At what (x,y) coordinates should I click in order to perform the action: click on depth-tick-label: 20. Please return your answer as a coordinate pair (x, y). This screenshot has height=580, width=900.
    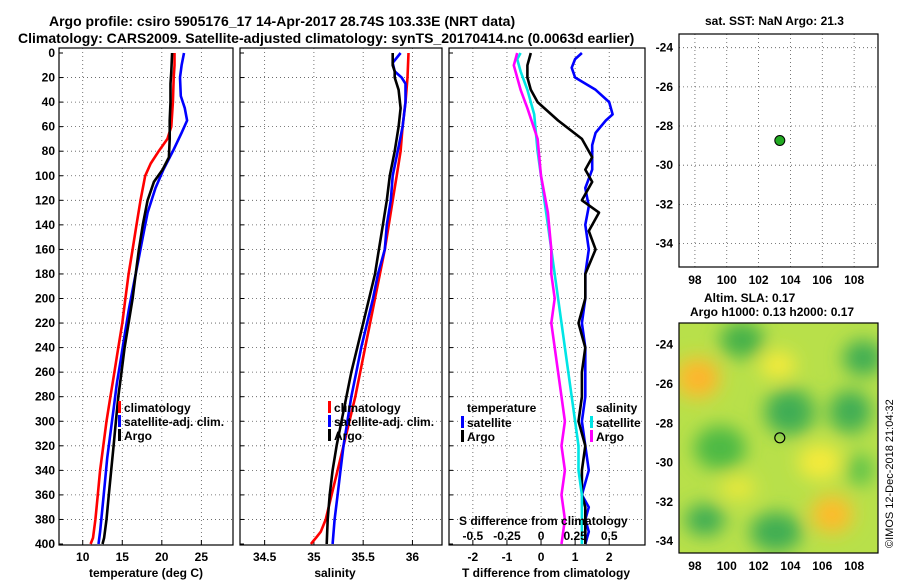
    Looking at the image, I should click on (49, 78).